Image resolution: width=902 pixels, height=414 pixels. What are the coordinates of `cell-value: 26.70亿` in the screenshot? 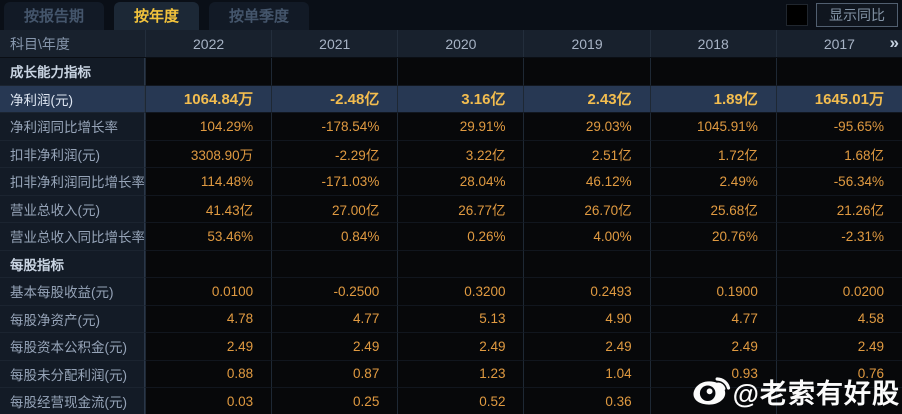 It's located at (586, 209).